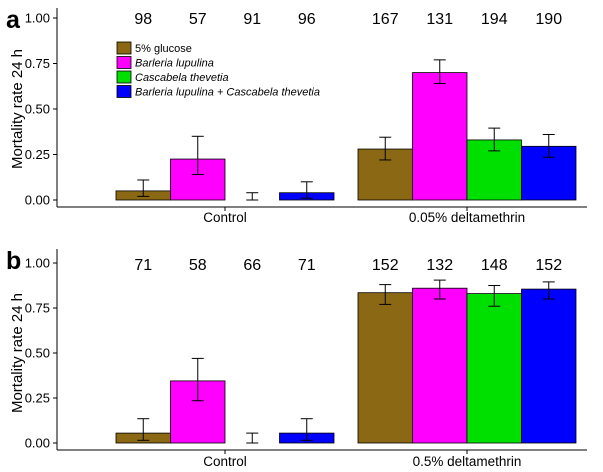 This screenshot has height=472, width=603. Describe the element at coordinates (385, 19) in the screenshot. I see `sample-size-label: 167` at that location.